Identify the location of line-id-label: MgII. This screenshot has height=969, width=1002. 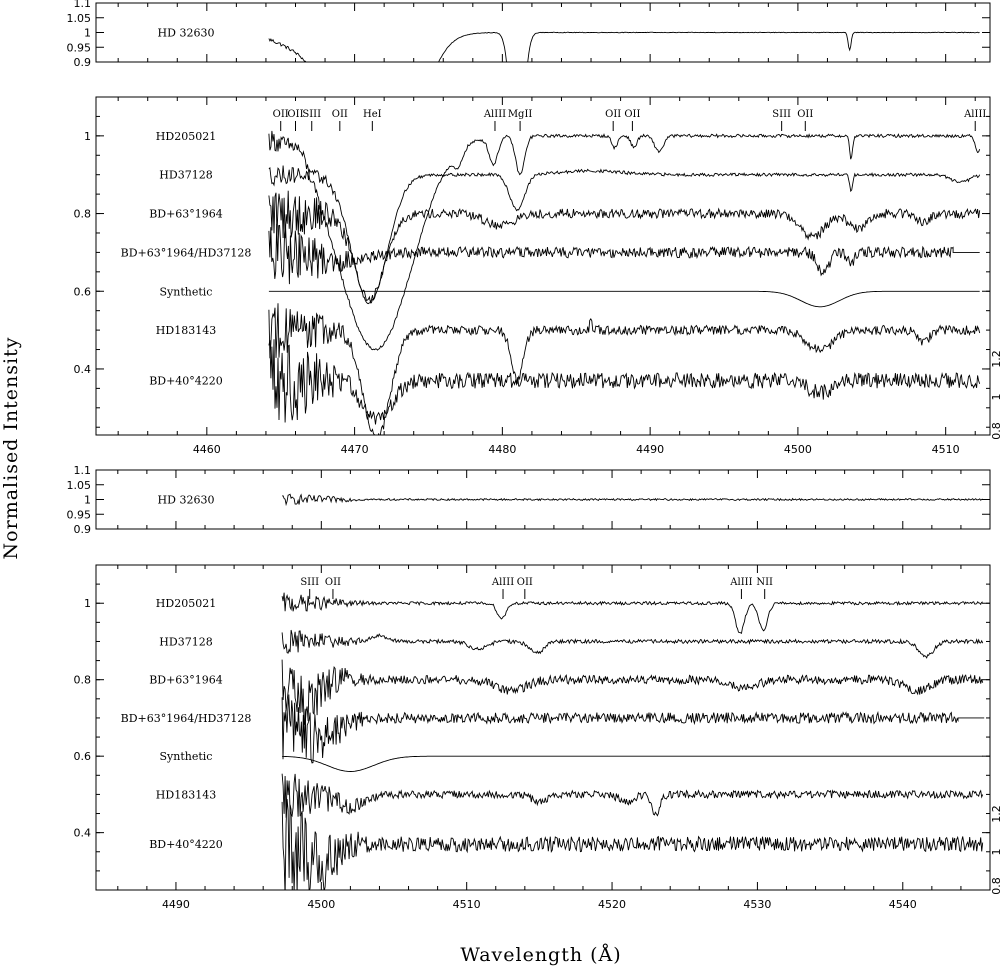
(520, 114).